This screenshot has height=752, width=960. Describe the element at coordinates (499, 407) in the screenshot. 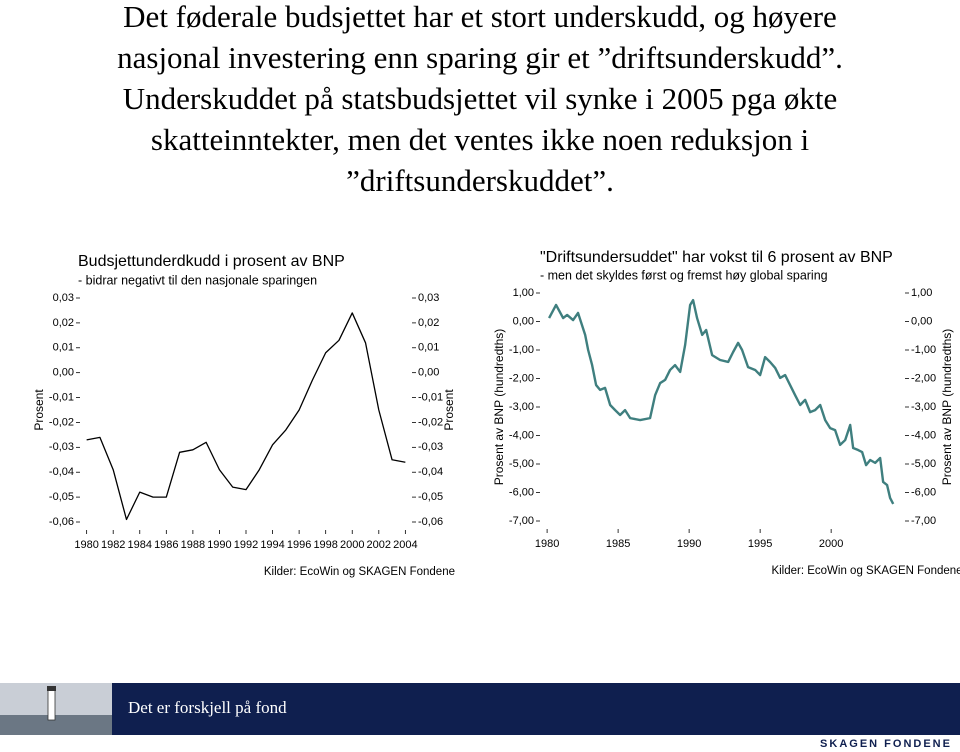

I see `y-axis-label: Prosent av BNP (hundredths)` at that location.